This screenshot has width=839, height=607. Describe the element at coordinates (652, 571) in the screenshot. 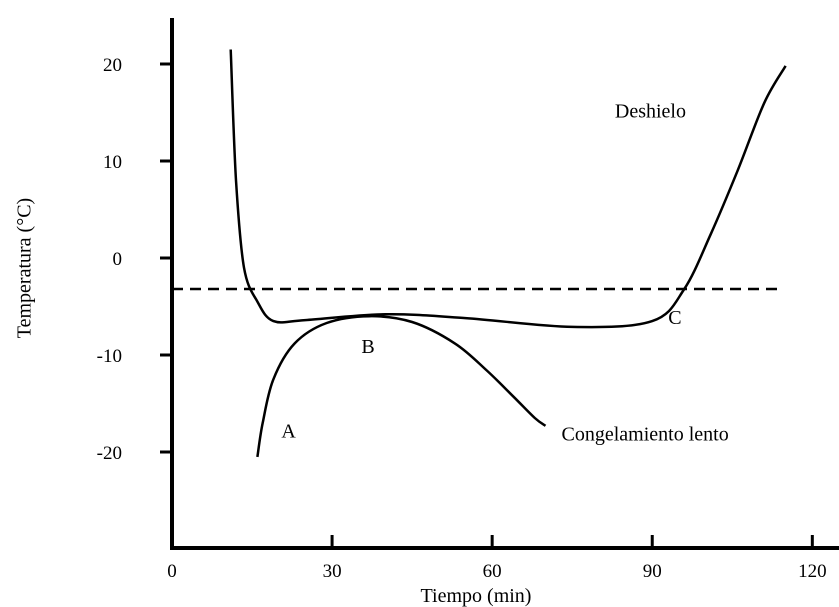

I see `x-tick-label: 90` at that location.